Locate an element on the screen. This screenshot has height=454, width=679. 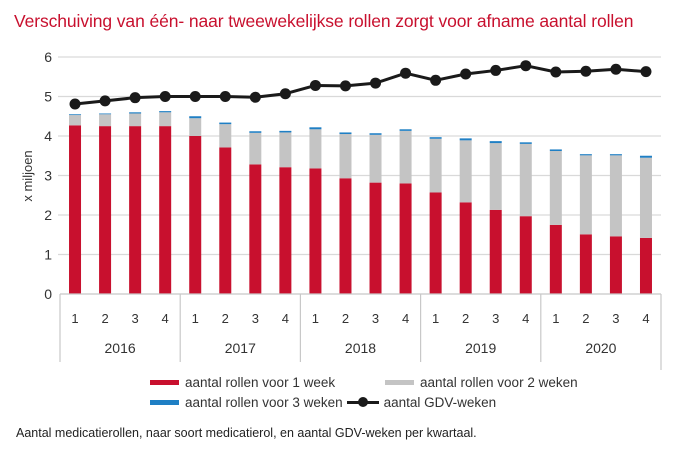
legend-label: aantal rollen voor 1 week is located at coordinates (260, 382).